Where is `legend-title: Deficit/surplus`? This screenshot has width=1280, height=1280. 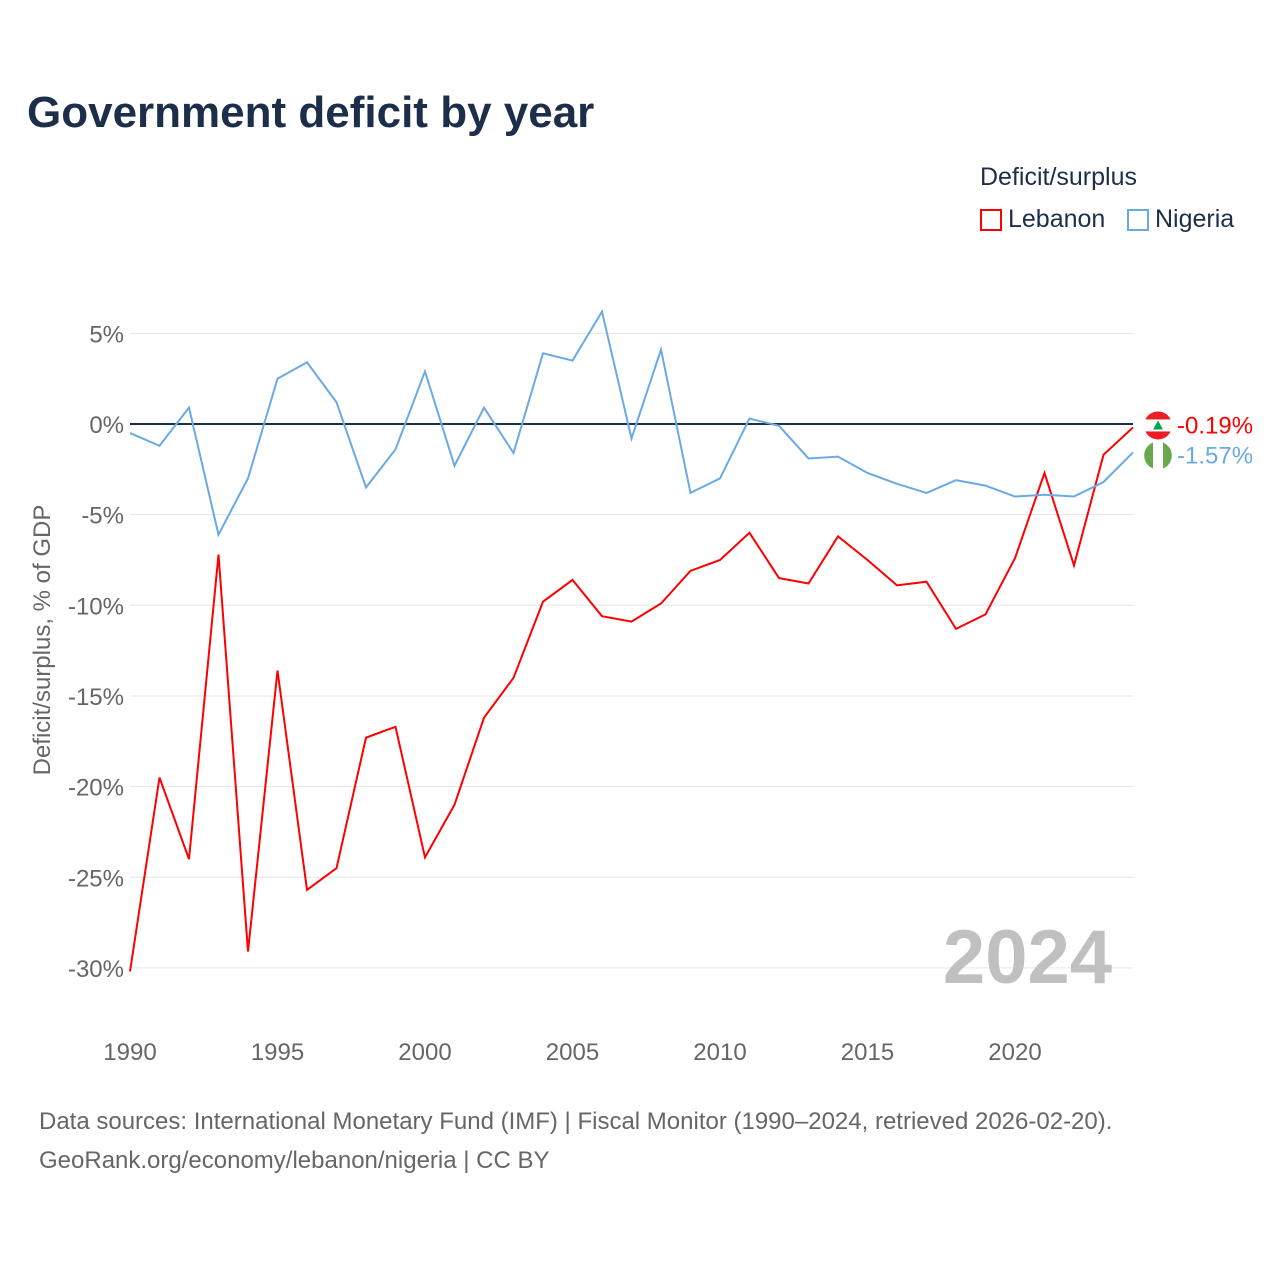 legend-title: Deficit/surplus is located at coordinates (1058, 177).